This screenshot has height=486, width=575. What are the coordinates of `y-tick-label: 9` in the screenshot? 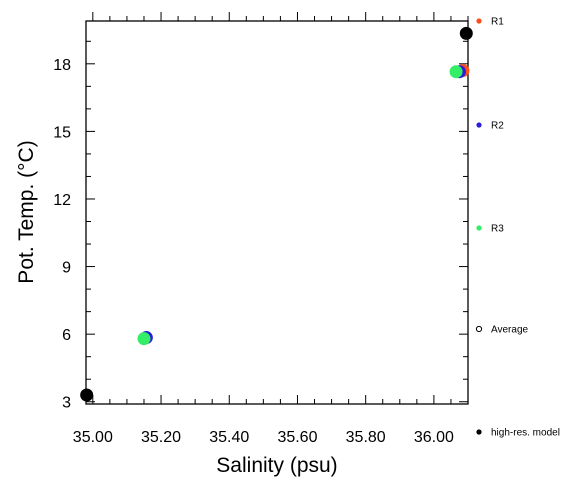 It's located at (66, 268).